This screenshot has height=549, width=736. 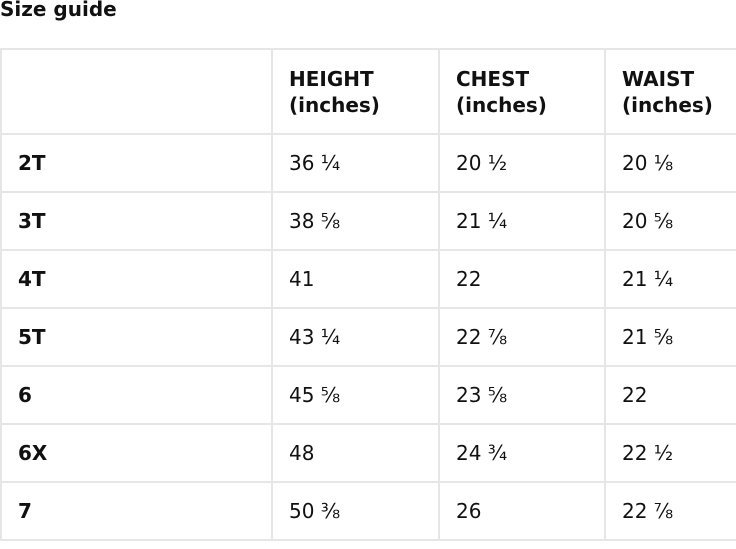 I want to click on cell-size: 6, so click(x=136, y=395).